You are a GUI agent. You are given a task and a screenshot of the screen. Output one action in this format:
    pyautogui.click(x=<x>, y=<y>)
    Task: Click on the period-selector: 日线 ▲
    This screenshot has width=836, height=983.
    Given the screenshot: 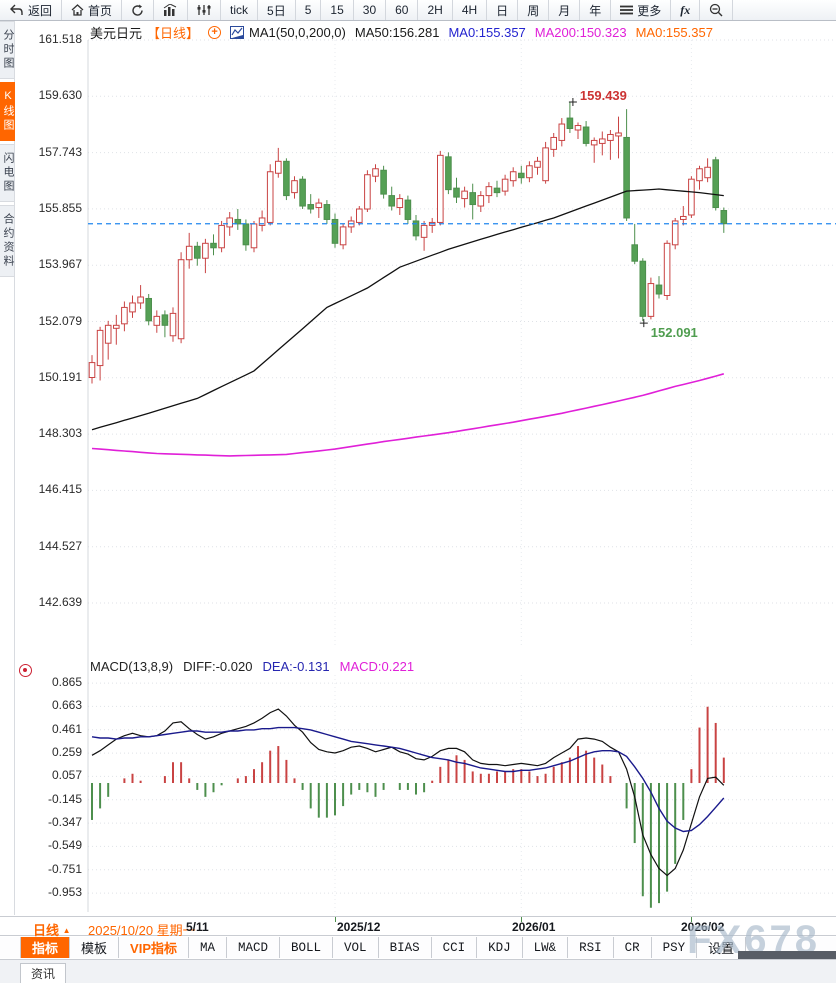 What is the action you would take?
    pyautogui.click(x=52, y=930)
    